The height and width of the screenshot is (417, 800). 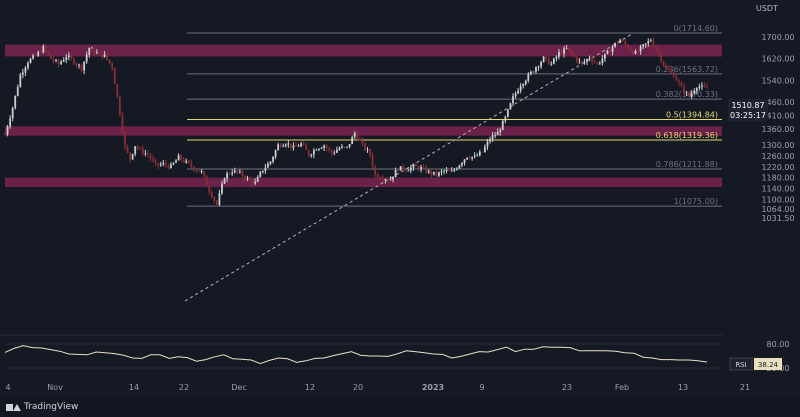 I want to click on price-tick-1: 1620.00, so click(x=777, y=59).